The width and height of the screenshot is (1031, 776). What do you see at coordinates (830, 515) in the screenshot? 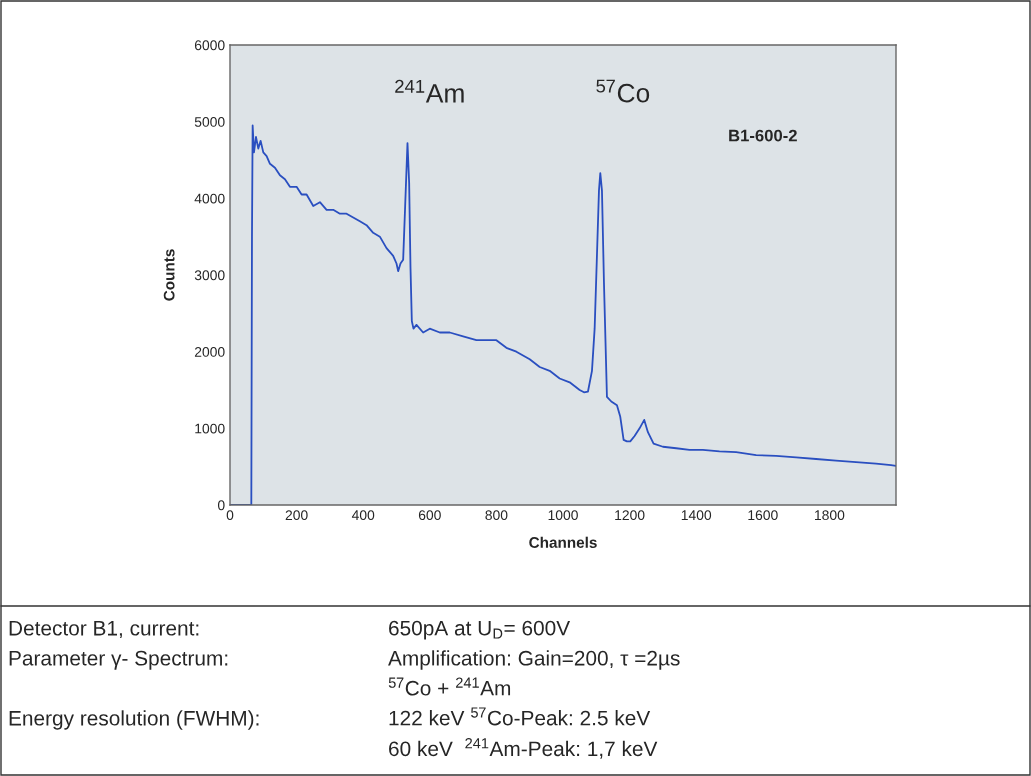
I see `x-tick-label: 1800` at bounding box center [830, 515].